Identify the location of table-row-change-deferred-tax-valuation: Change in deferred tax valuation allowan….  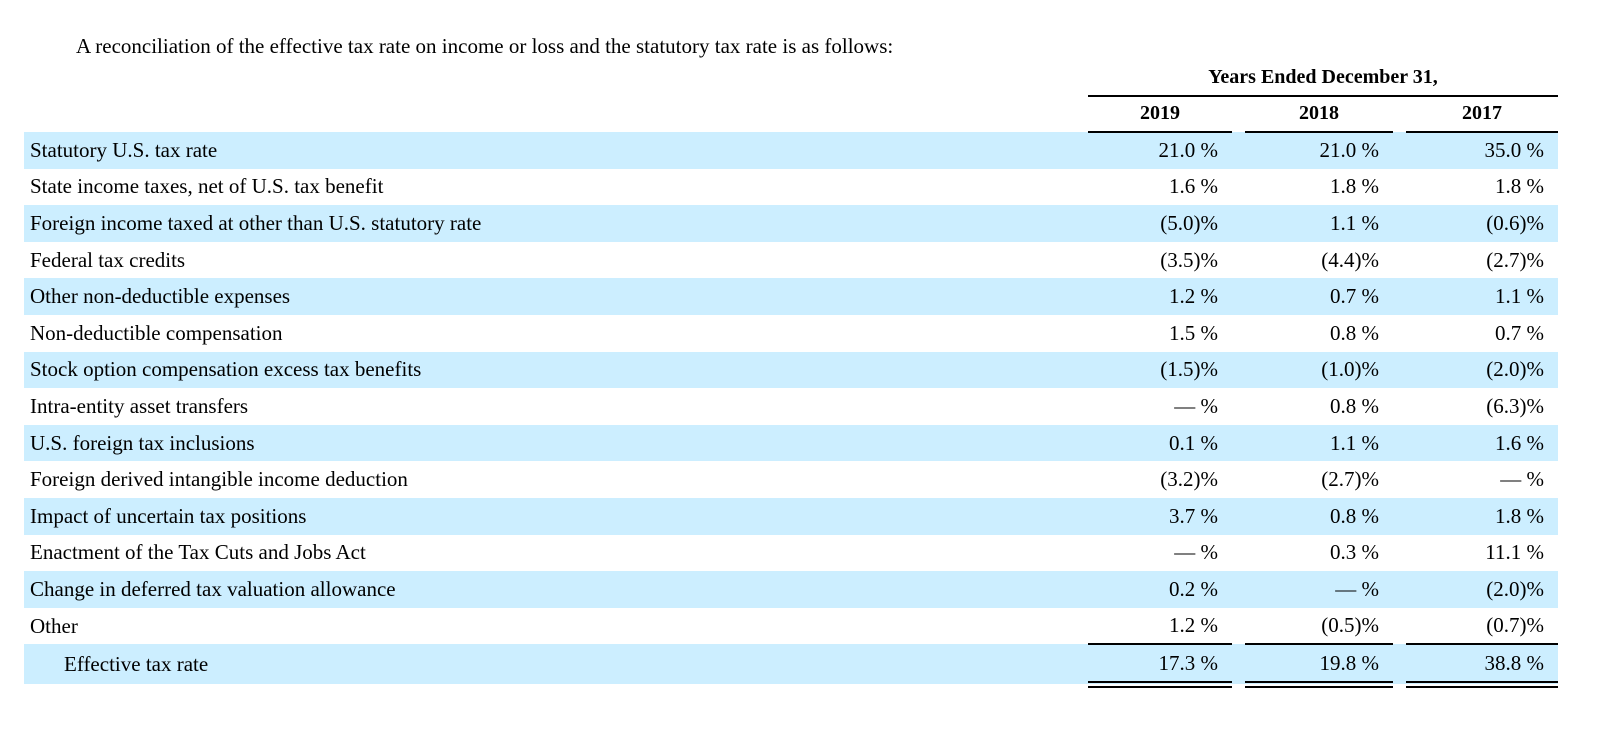
(791, 589).